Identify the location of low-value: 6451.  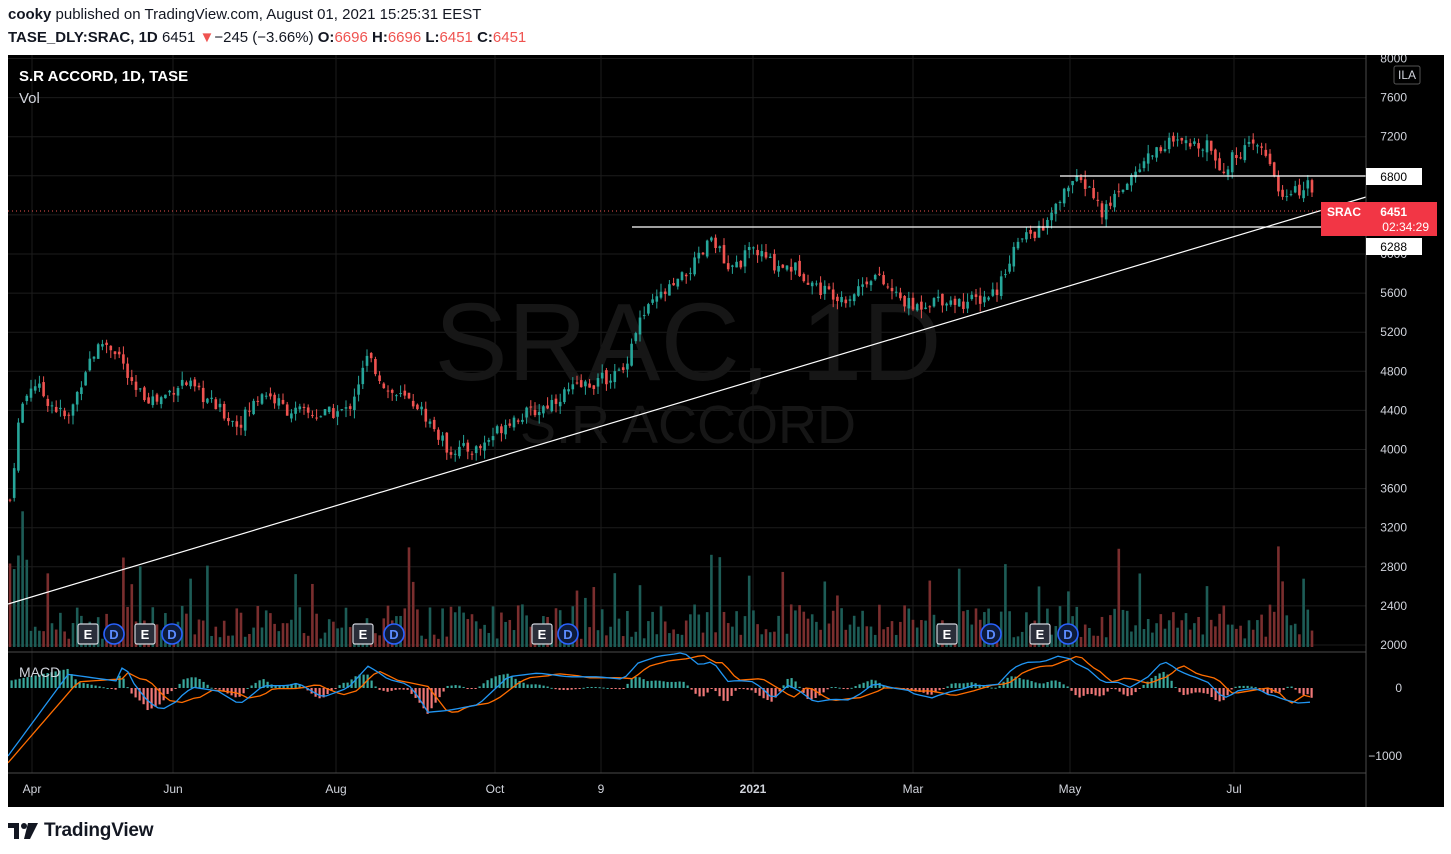
(456, 37).